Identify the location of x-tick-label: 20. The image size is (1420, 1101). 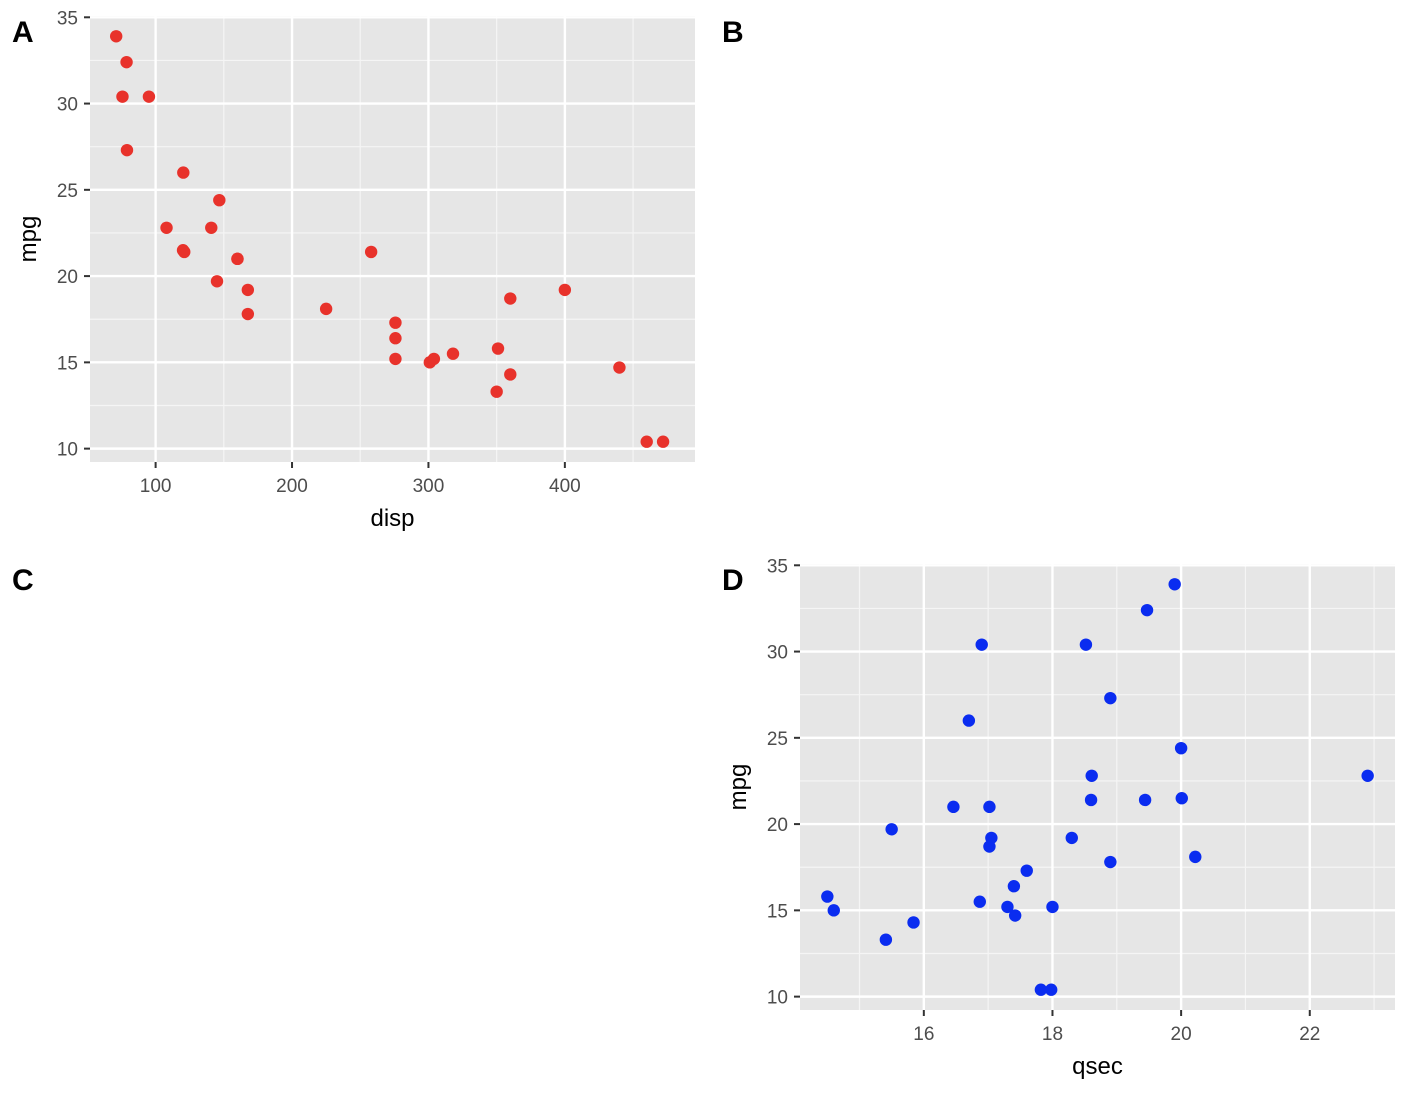
(1181, 1034).